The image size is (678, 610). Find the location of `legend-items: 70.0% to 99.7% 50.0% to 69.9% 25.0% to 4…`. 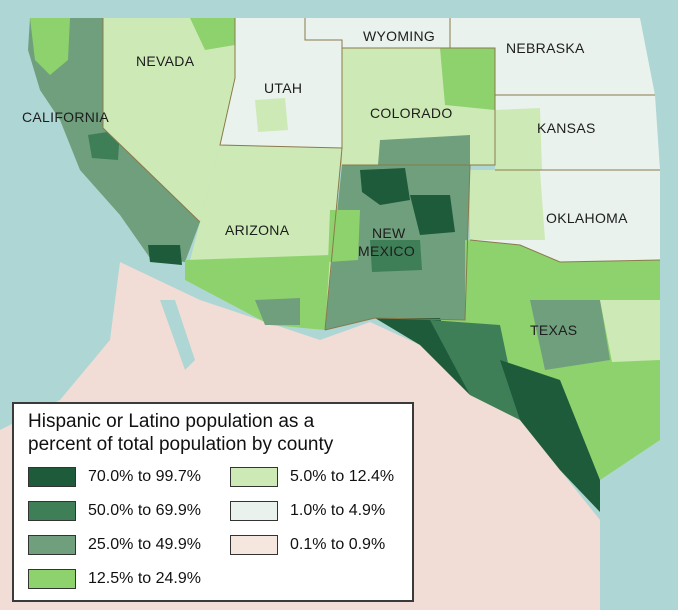

legend-items: 70.0% to 99.7% 50.0% to 69.9% 25.0% to 4… is located at coordinates (215, 529).